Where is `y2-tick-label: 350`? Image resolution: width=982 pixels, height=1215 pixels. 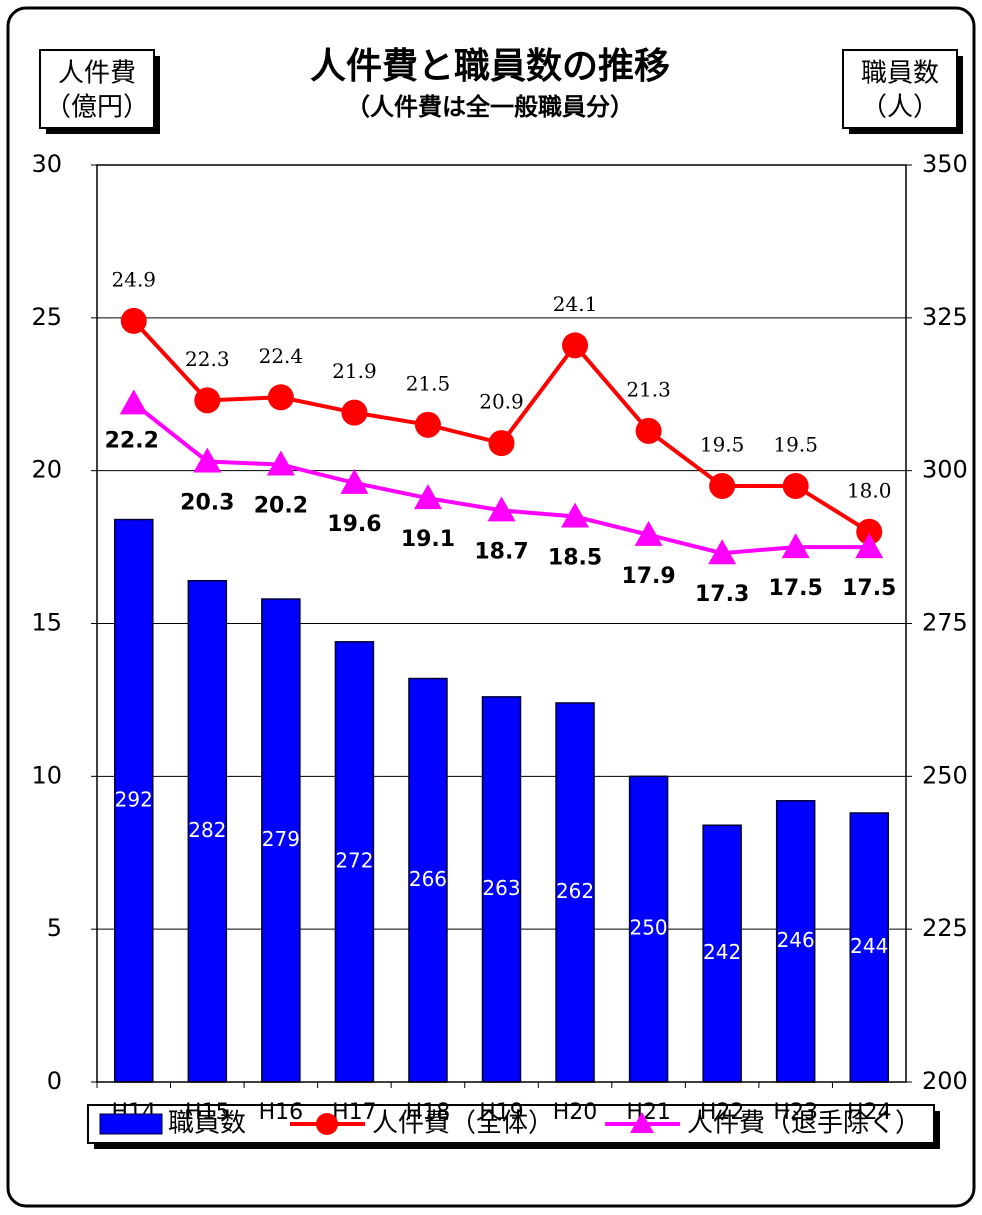 y2-tick-label: 350 is located at coordinates (945, 164).